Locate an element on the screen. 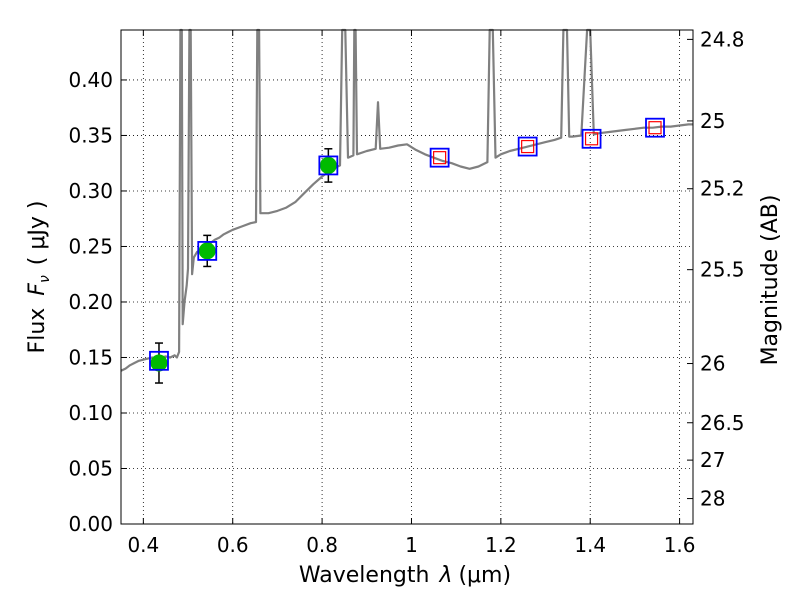  y-tick-label: 0.25 is located at coordinates (90, 246).